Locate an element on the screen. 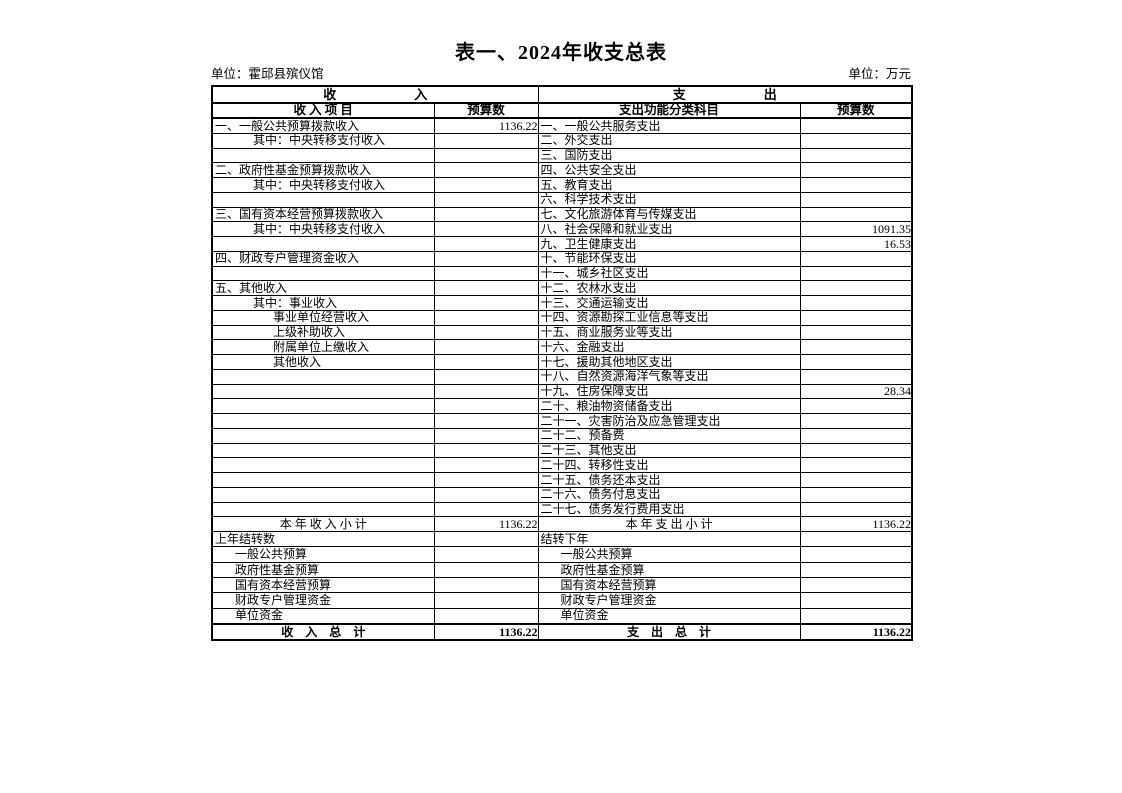  page-title: 表一、2024年收支总表 is located at coordinates (561, 53).